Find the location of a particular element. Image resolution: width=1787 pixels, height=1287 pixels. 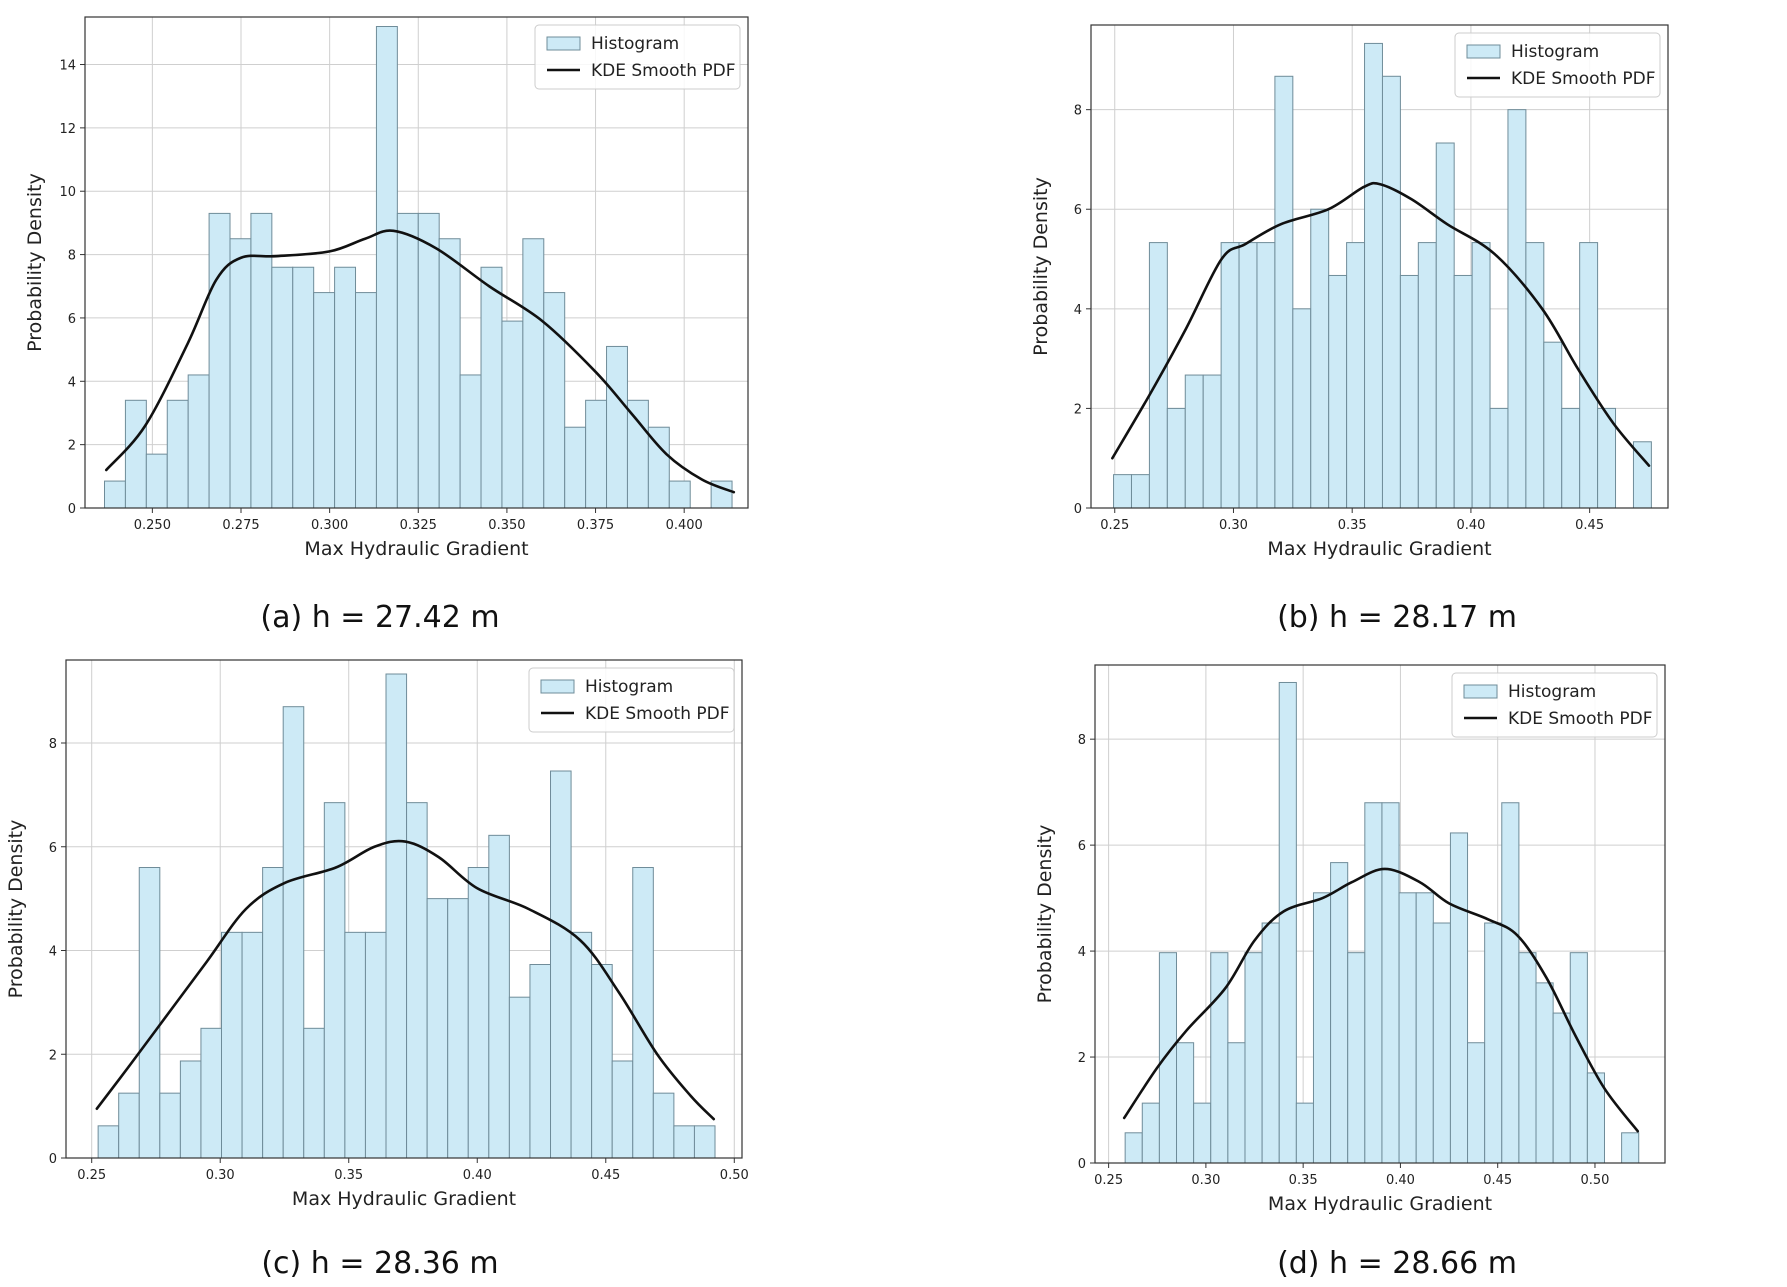

x-tick-label: 0.375 is located at coordinates (595, 525).